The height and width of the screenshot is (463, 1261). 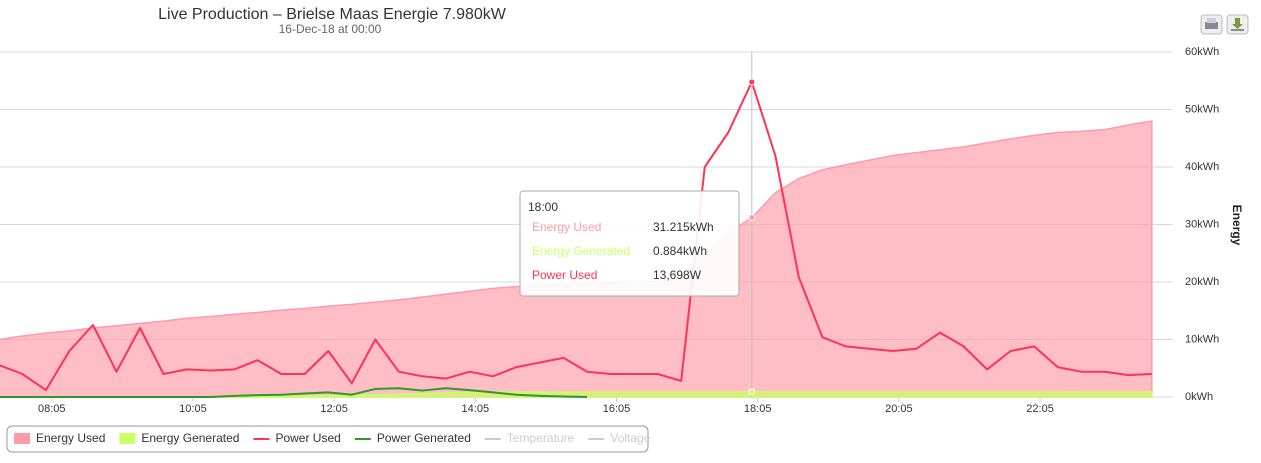 I want to click on legend-label: Voltage, so click(x=630, y=438).